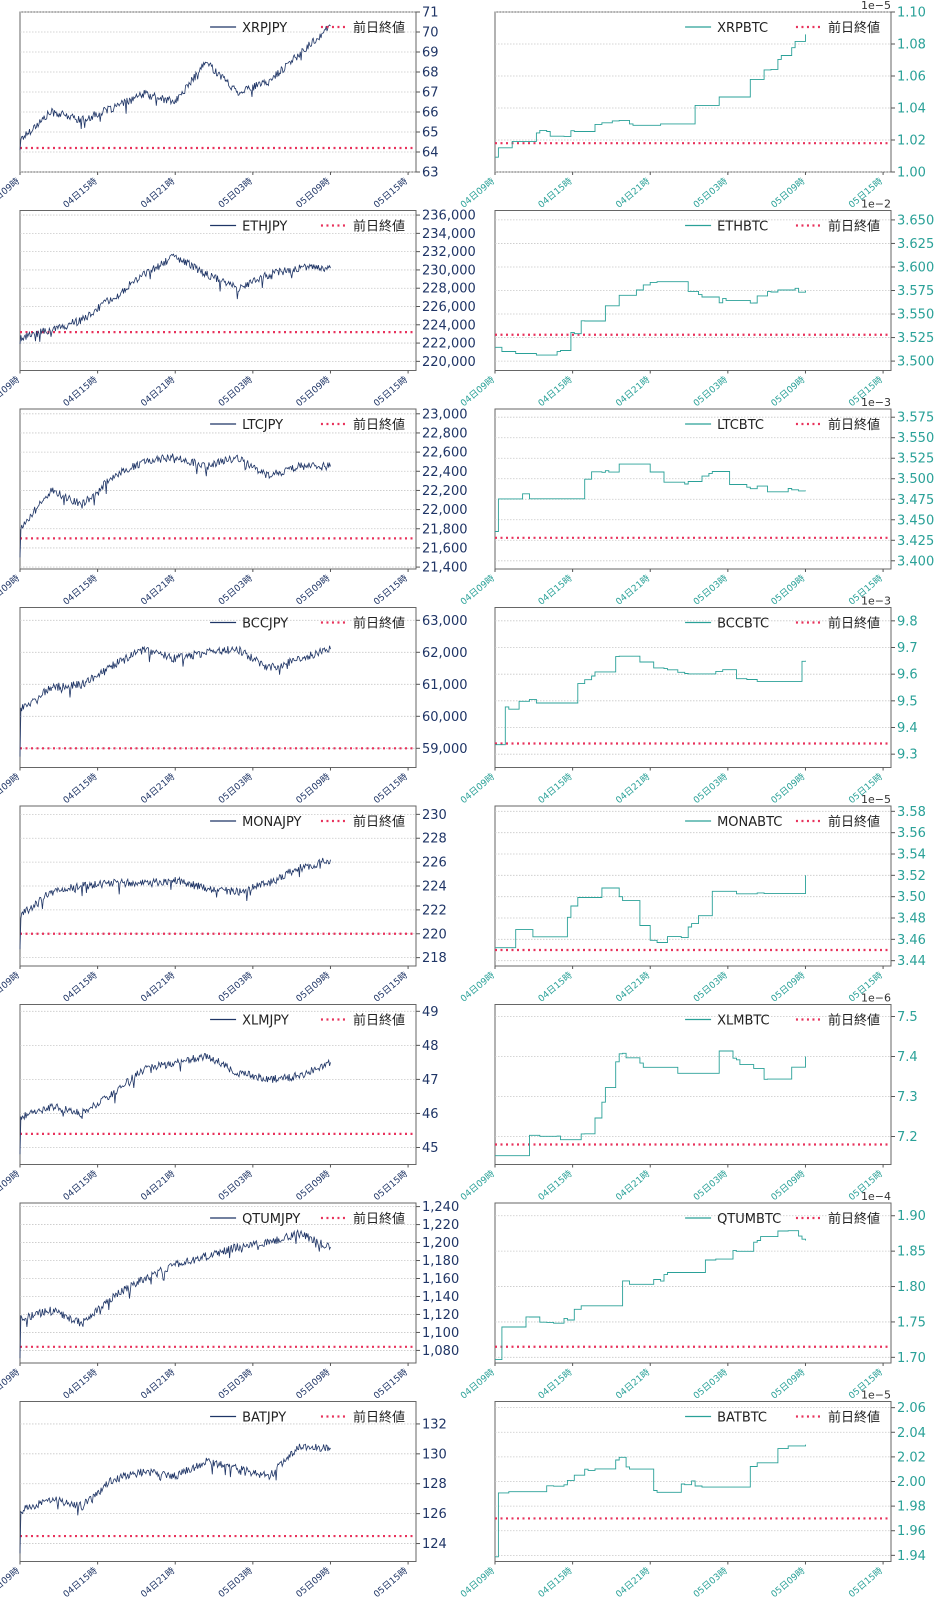 Image resolution: width=949 pixels, height=1600 pixels. Describe the element at coordinates (907, 1137) in the screenshot. I see `y-tick-label: 7.2` at that location.